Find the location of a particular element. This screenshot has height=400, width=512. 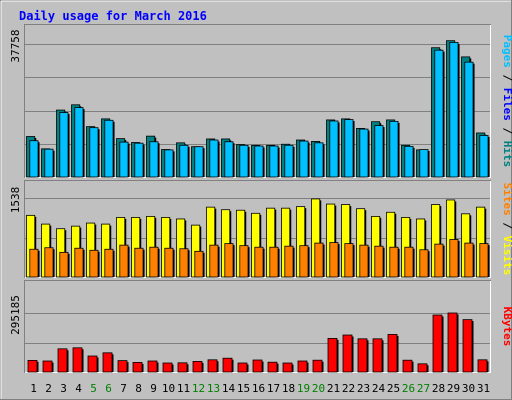

x-tick-label: 16 is located at coordinates (258, 388).